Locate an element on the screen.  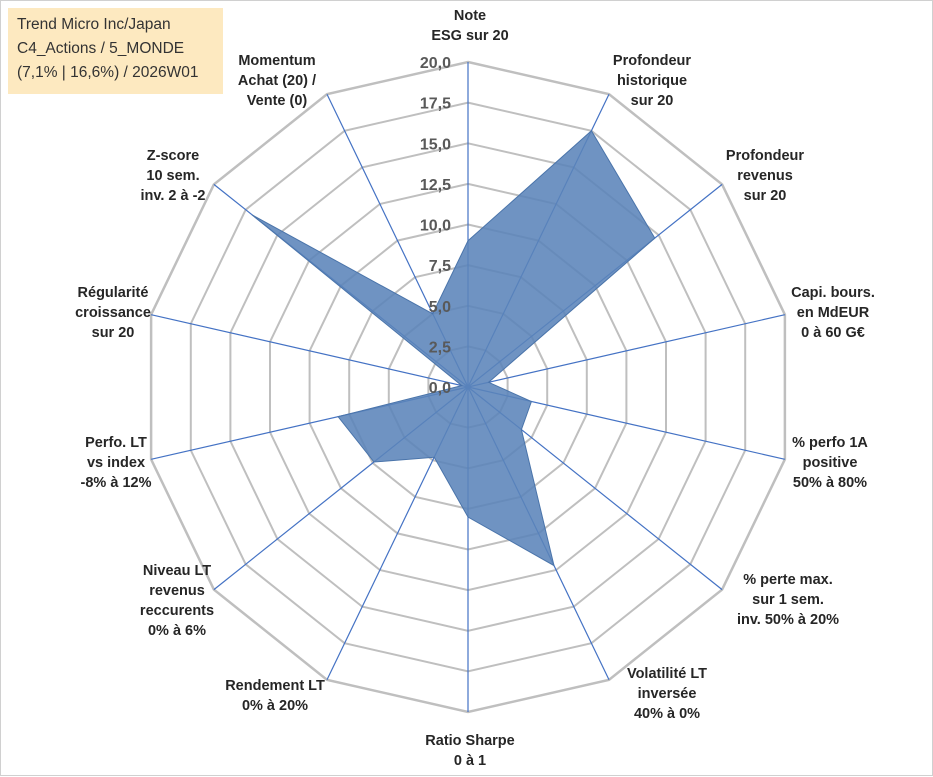
axis-label: 0% à 6% is located at coordinates (177, 631).